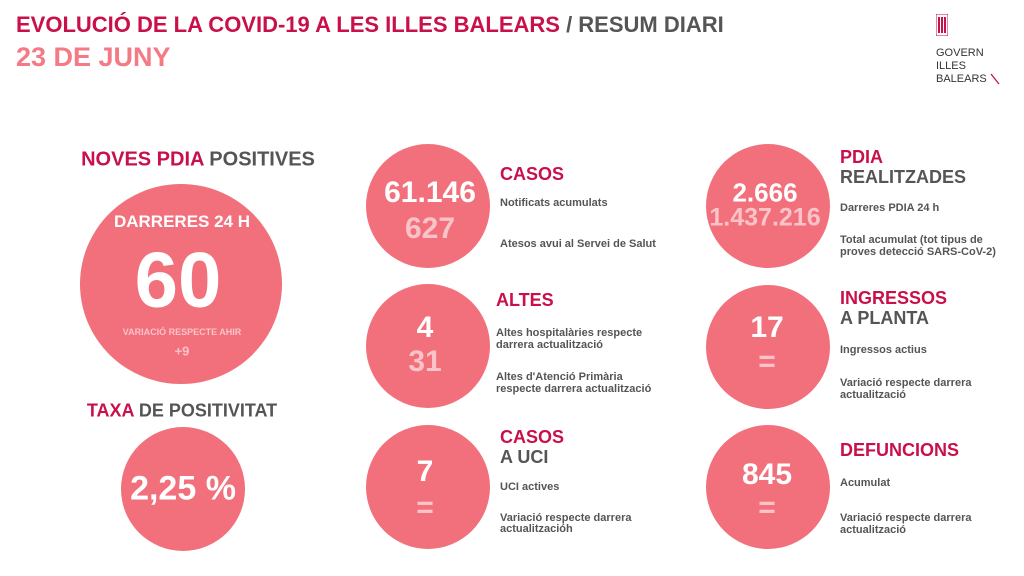  What do you see at coordinates (532, 174) in the screenshot?
I see `cases-title: CASOS` at bounding box center [532, 174].